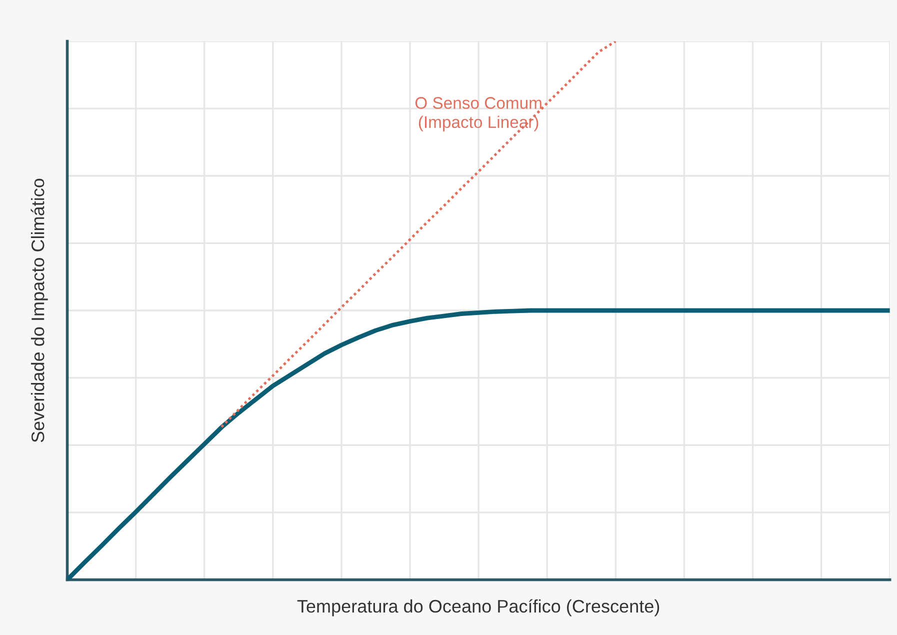 The width and height of the screenshot is (897, 635). I want to click on x-axis-title: Temperatura do Oceano Pacífico (Crescente), so click(478, 607).